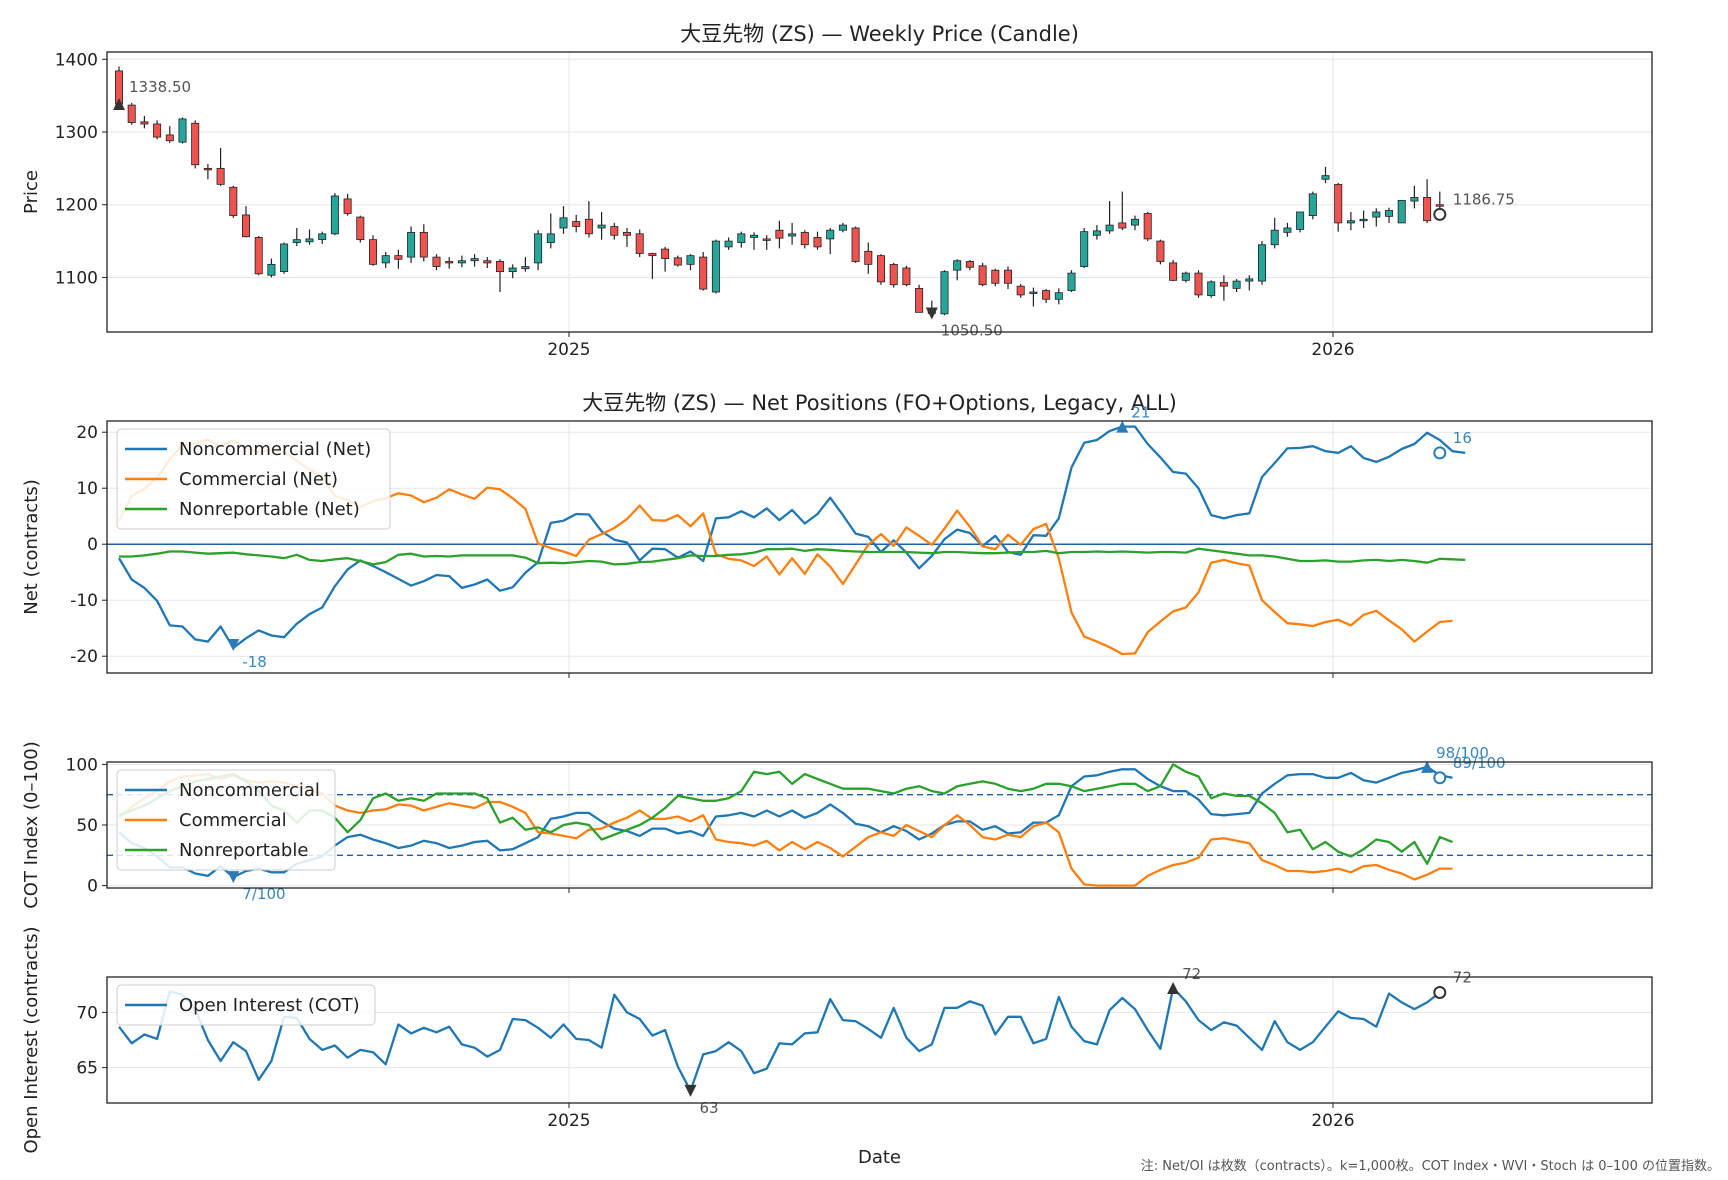 The height and width of the screenshot is (1180, 1728). What do you see at coordinates (76, 60) in the screenshot?
I see `y-tick-label: 1400` at bounding box center [76, 60].